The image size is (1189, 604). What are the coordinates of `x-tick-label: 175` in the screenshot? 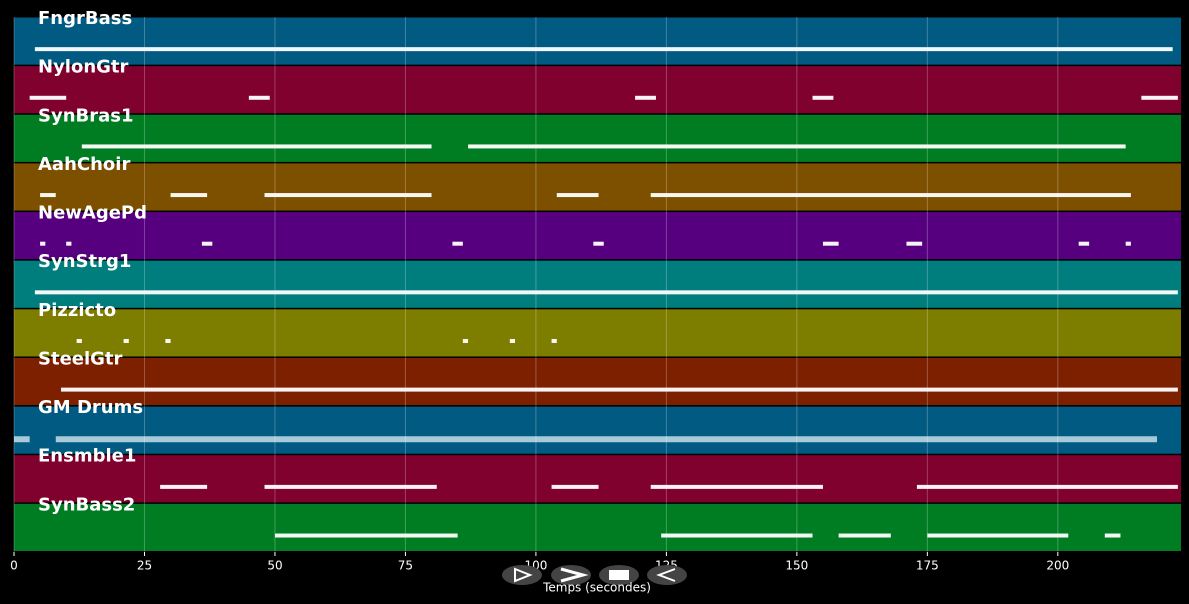 It's located at (927, 566).